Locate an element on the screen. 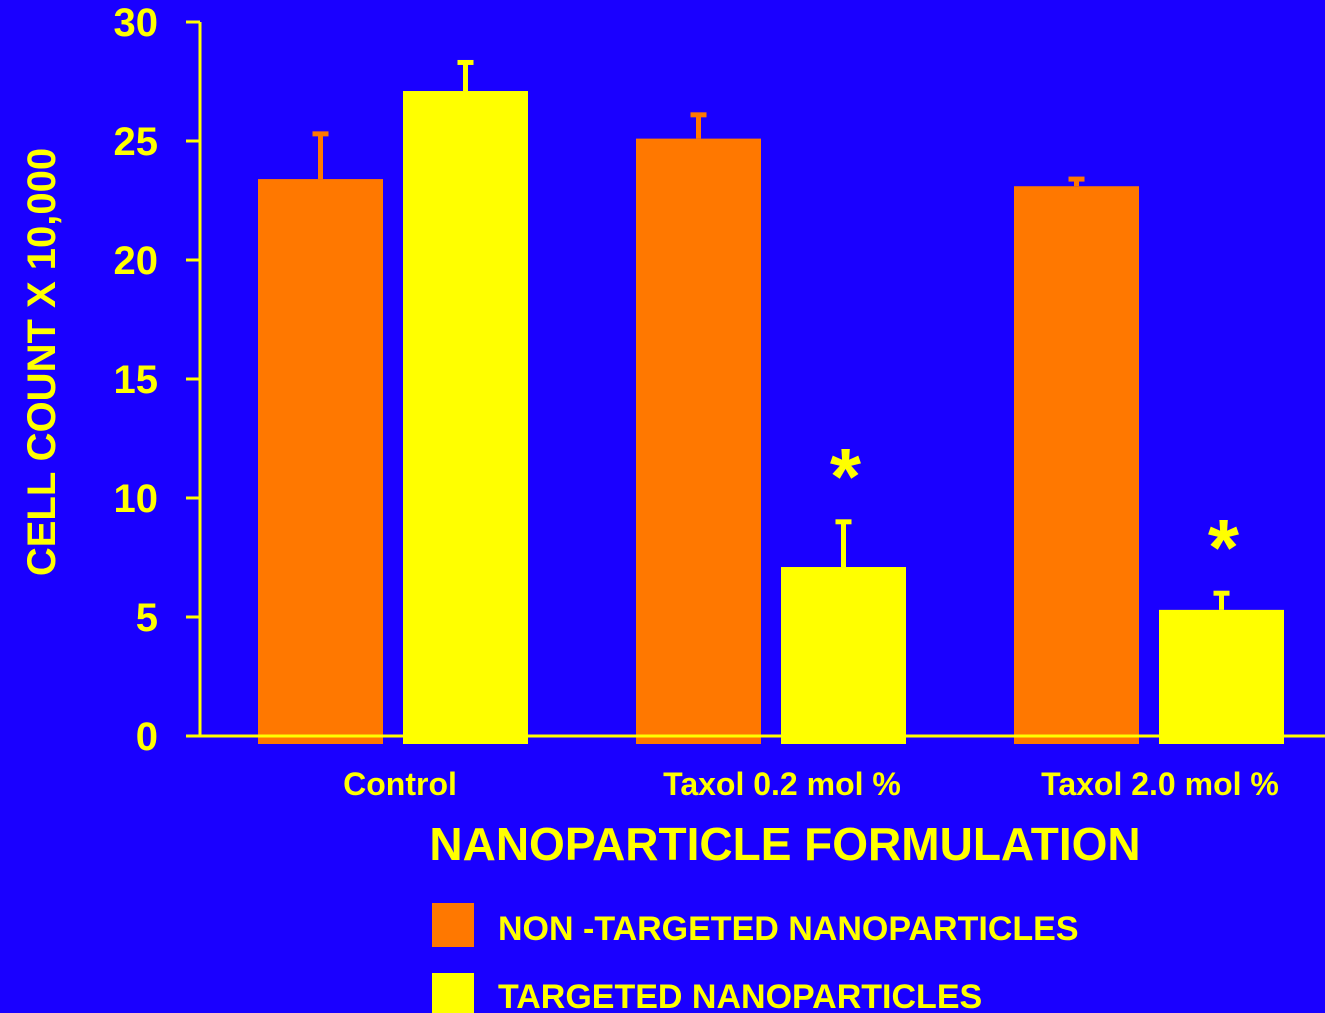 The height and width of the screenshot is (1013, 1325). y-tick-label: 30 is located at coordinates (136, 23).